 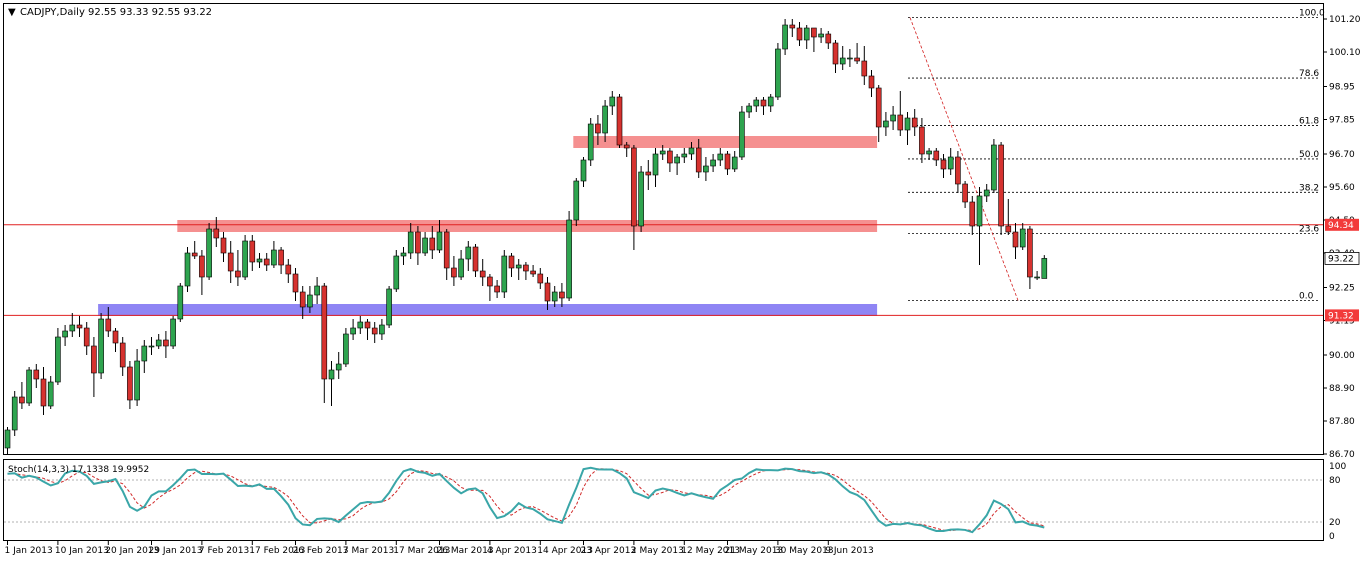 I want to click on fib-level-label: 0.0, so click(x=1306, y=296).